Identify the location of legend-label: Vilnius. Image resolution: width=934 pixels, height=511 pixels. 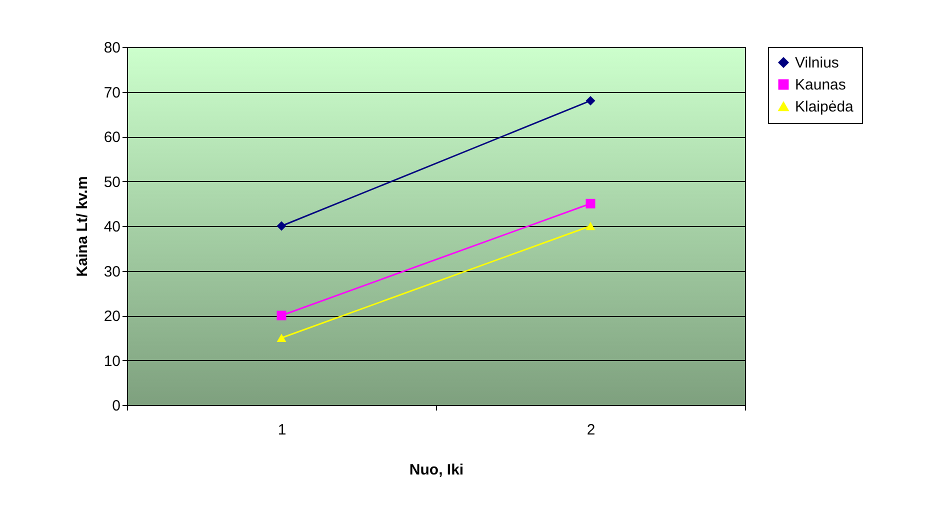
(817, 63).